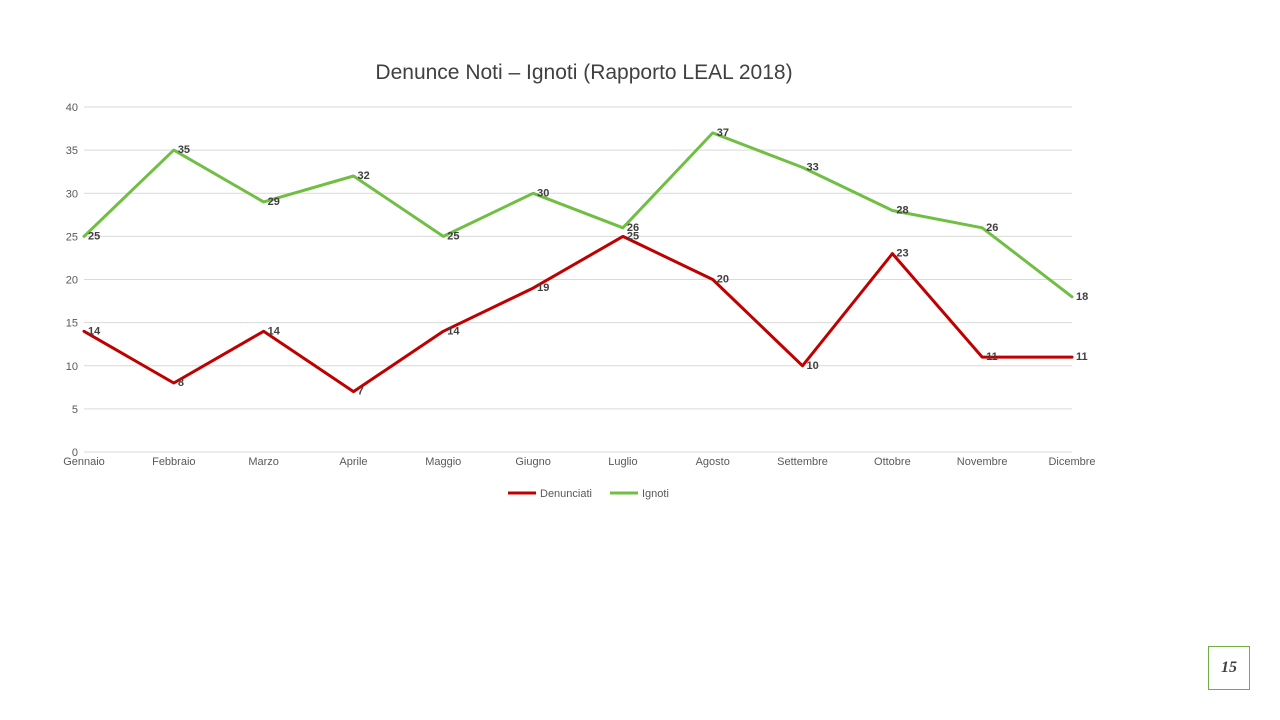 This screenshot has width=1280, height=720. What do you see at coordinates (892, 462) in the screenshot?
I see `x-tick-label: Ottobre` at bounding box center [892, 462].